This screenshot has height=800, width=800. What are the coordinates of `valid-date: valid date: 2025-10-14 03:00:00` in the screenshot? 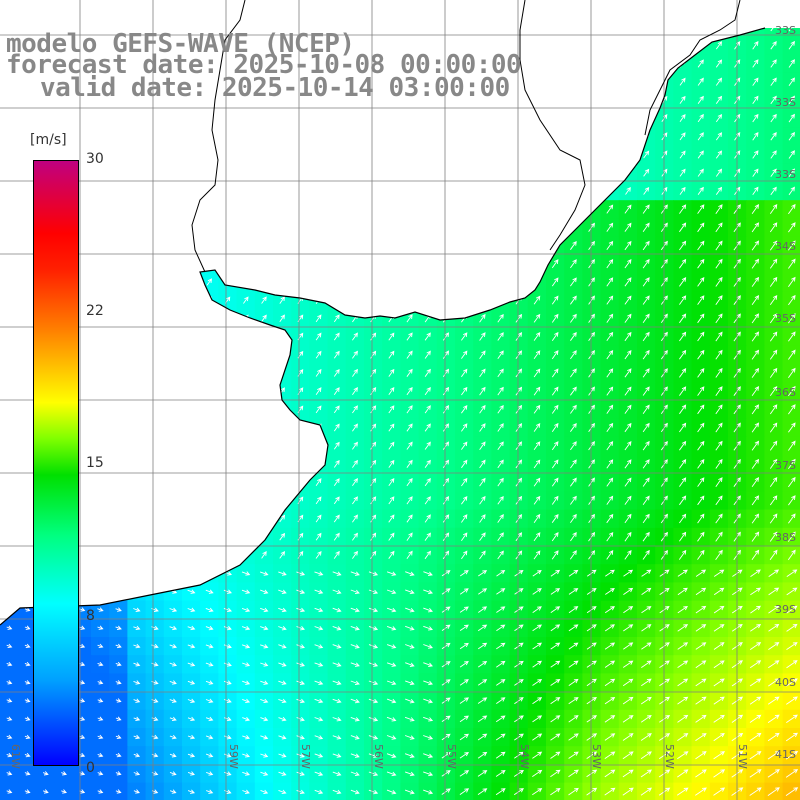 It's located at (275, 88).